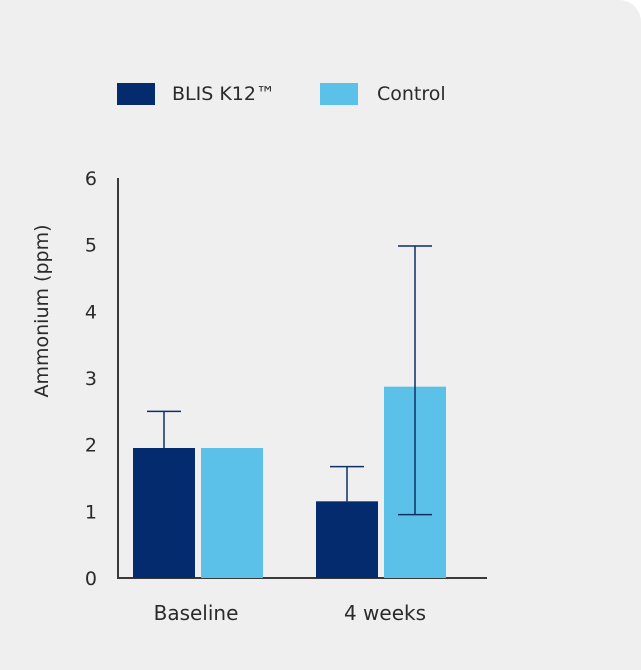 Image resolution: width=641 pixels, height=670 pixels. What do you see at coordinates (289, 482) in the screenshot?
I see `bars` at bounding box center [289, 482].